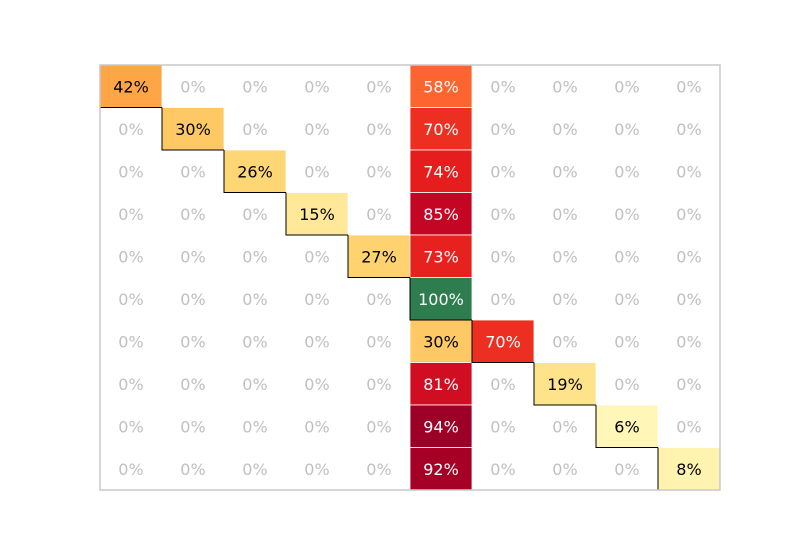 The height and width of the screenshot is (550, 800). What do you see at coordinates (564, 214) in the screenshot?
I see `cell-label-r3-c7: 0%` at bounding box center [564, 214].